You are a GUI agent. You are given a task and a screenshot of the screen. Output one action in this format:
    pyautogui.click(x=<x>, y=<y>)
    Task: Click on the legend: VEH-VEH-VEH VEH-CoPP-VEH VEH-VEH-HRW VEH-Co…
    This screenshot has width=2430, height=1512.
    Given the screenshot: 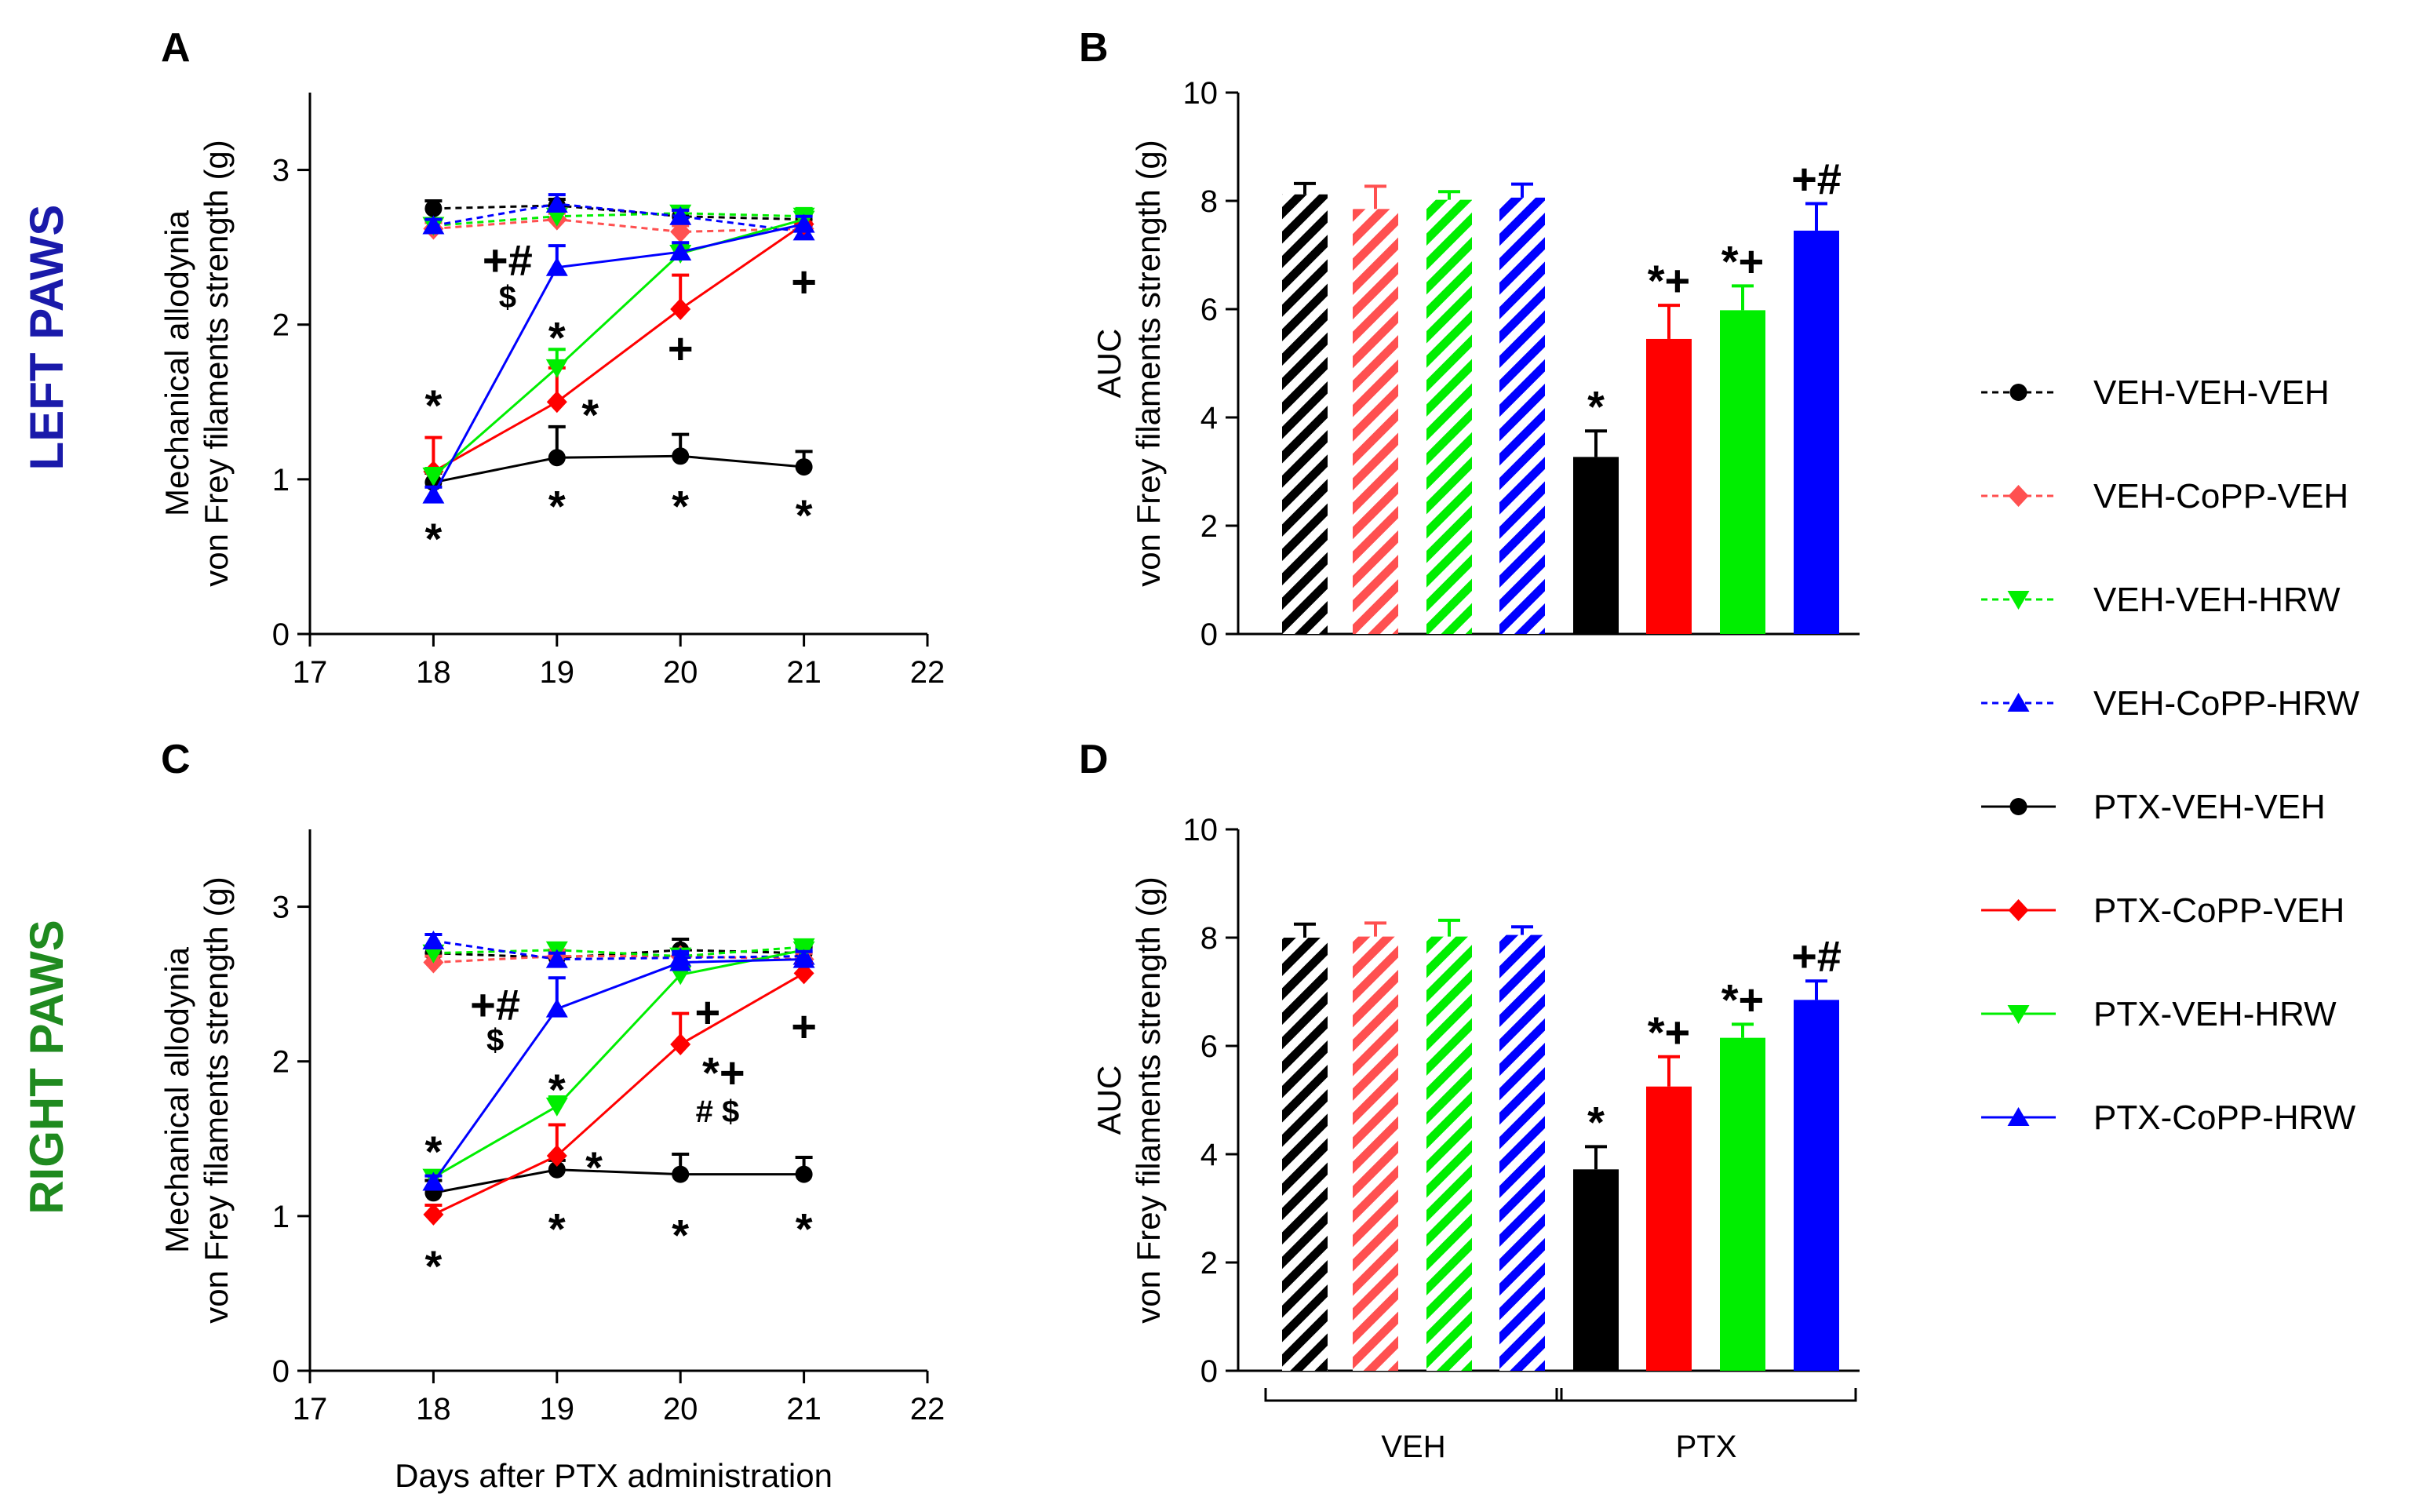 What is the action you would take?
    pyautogui.click(x=2170, y=755)
    